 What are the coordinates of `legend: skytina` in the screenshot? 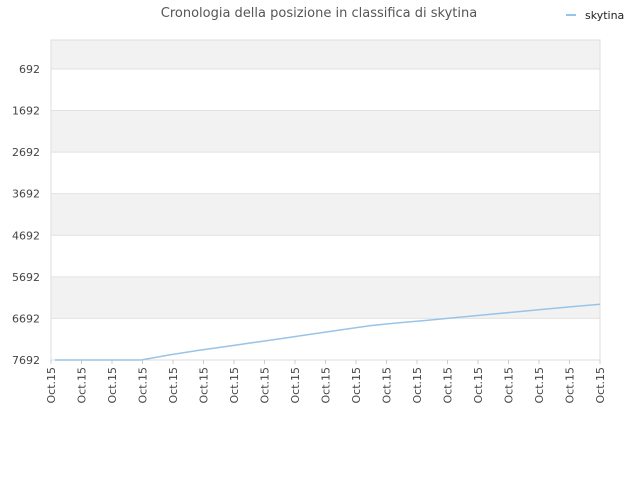 It's located at (595, 15).